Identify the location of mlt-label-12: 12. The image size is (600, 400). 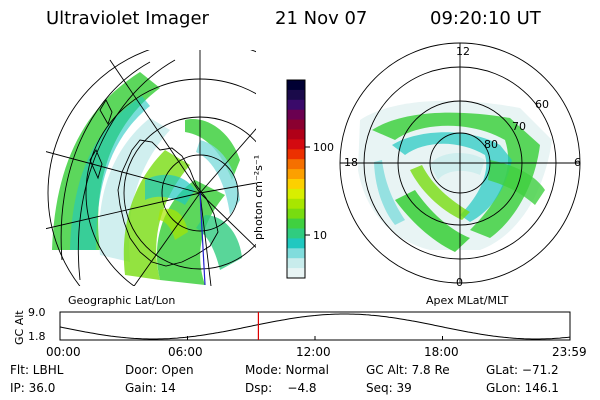
(463, 51).